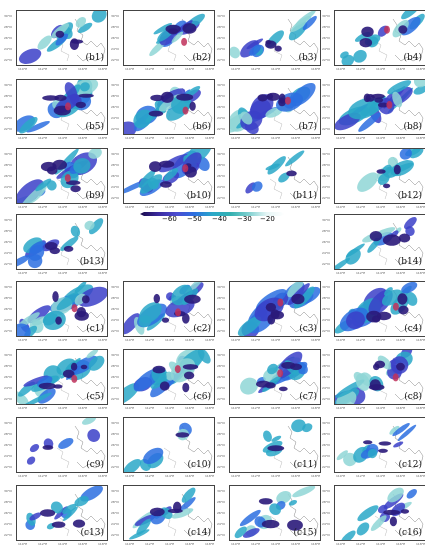 The width and height of the screenshot is (425, 550). I want to click on map-panel: (c16), so click(379, 513).